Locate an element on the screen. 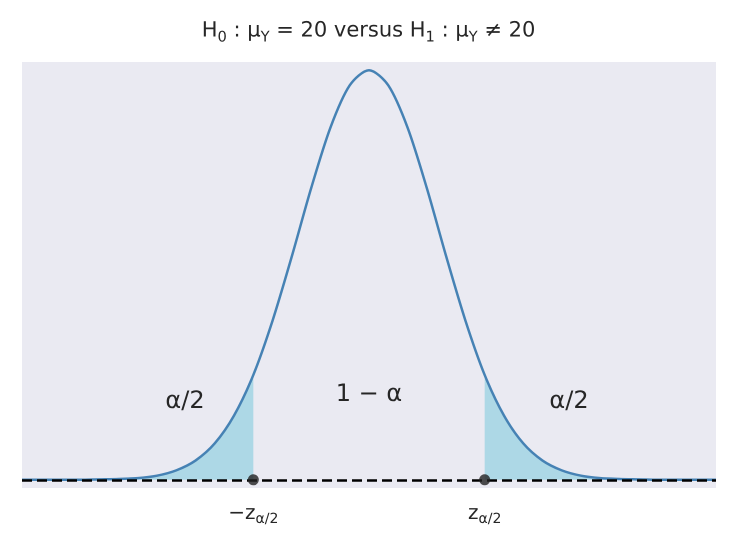 The height and width of the screenshot is (539, 737). annotation: 1 − α is located at coordinates (369, 393).